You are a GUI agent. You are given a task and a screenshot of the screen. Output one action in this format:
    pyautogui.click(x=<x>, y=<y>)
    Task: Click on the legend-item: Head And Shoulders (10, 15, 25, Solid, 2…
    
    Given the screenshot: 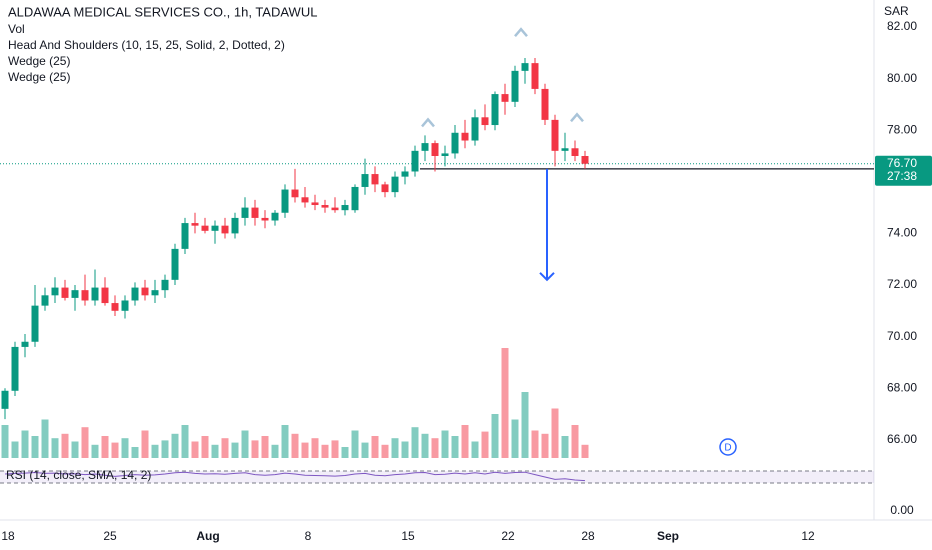 What is the action you would take?
    pyautogui.click(x=146, y=45)
    